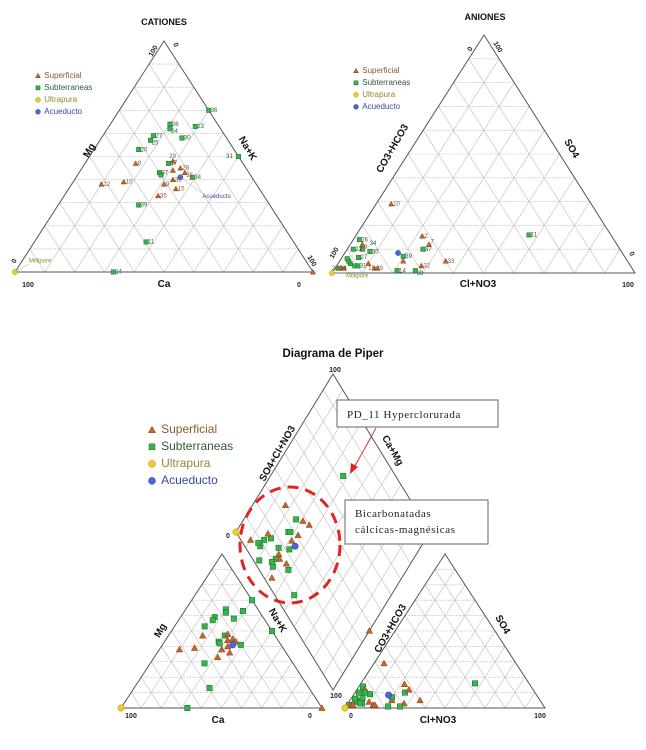 This screenshot has width=646, height=750. What do you see at coordinates (40, 262) in the screenshot?
I see `point-label: Millipore` at bounding box center [40, 262].